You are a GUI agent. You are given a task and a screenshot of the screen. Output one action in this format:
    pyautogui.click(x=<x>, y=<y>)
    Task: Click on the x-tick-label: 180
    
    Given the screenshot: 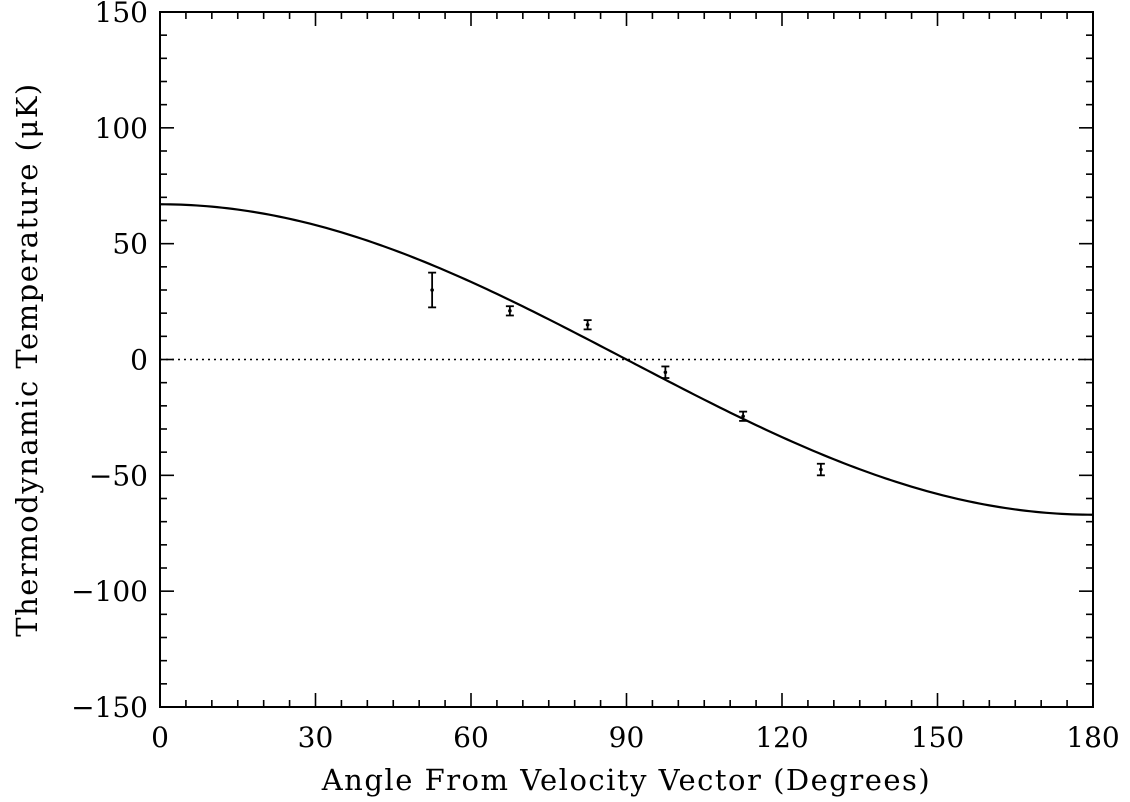 What is the action you would take?
    pyautogui.click(x=1092, y=737)
    